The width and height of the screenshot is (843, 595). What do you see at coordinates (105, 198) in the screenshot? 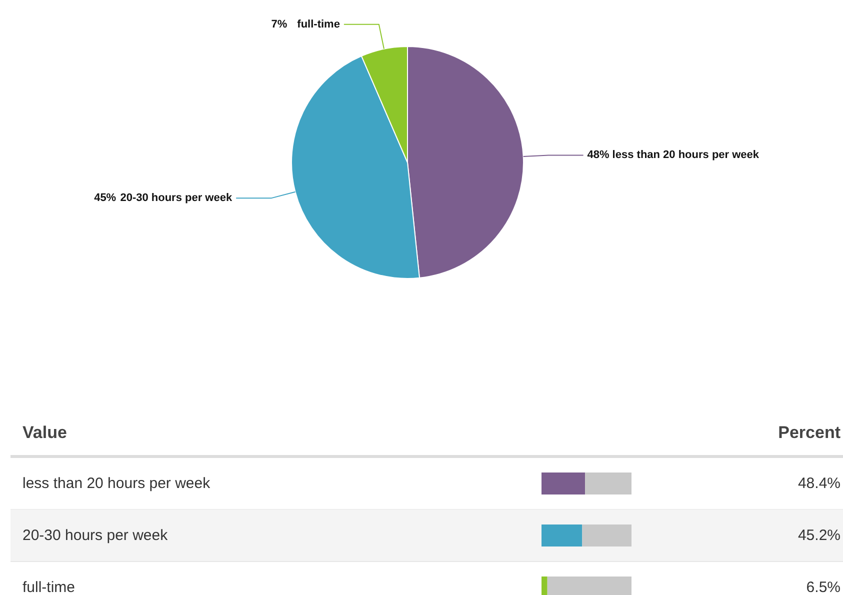
I see `data-label: 45%` at bounding box center [105, 198].